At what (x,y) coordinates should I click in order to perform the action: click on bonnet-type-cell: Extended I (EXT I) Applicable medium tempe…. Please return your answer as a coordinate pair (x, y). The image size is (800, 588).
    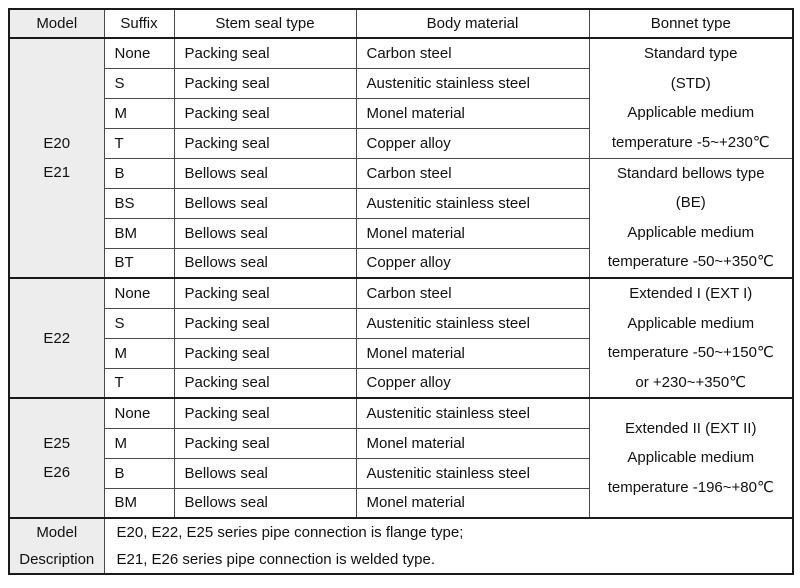
    Looking at the image, I should click on (691, 338).